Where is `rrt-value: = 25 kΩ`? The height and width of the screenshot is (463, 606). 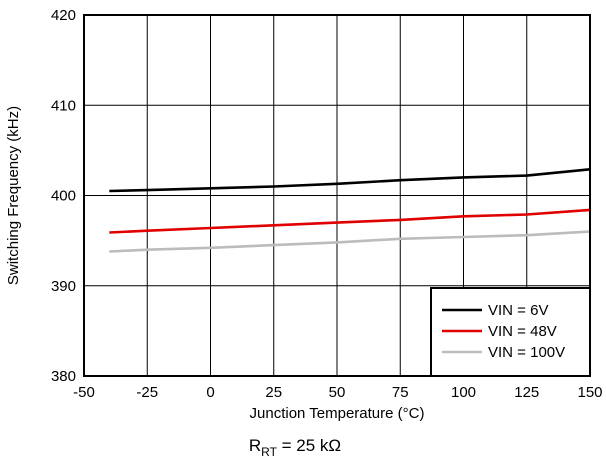 rrt-value: = 25 kΩ is located at coordinates (309, 445).